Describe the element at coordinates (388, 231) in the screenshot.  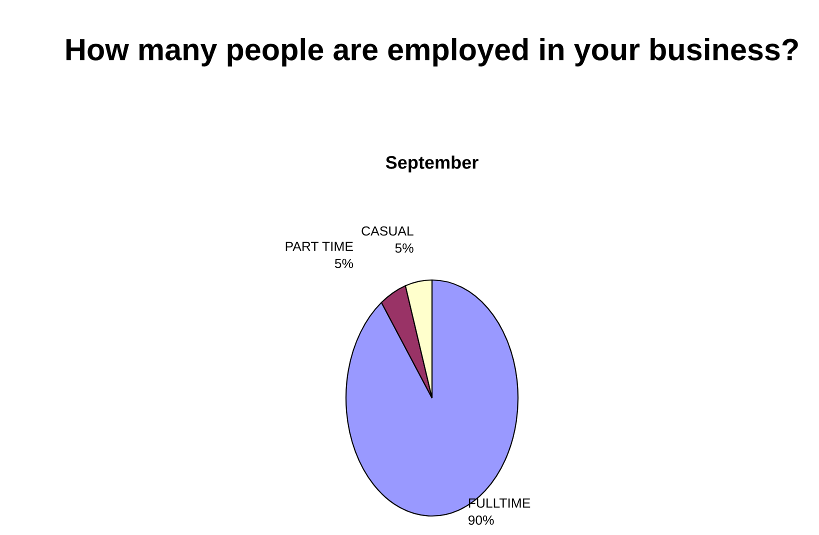
I see `slice-label: CASUAL` at that location.